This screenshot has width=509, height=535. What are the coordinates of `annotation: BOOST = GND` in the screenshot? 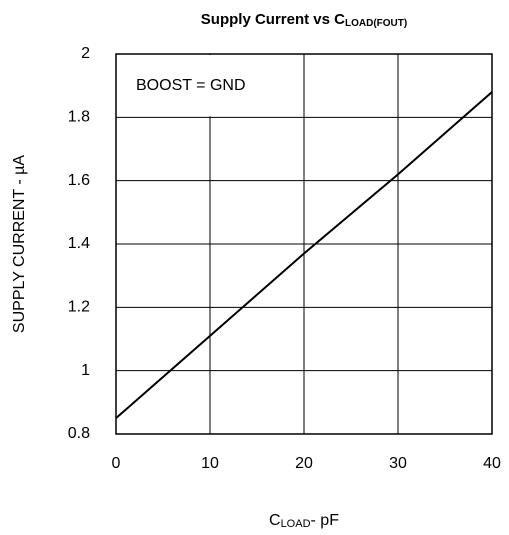 It's located at (191, 85).